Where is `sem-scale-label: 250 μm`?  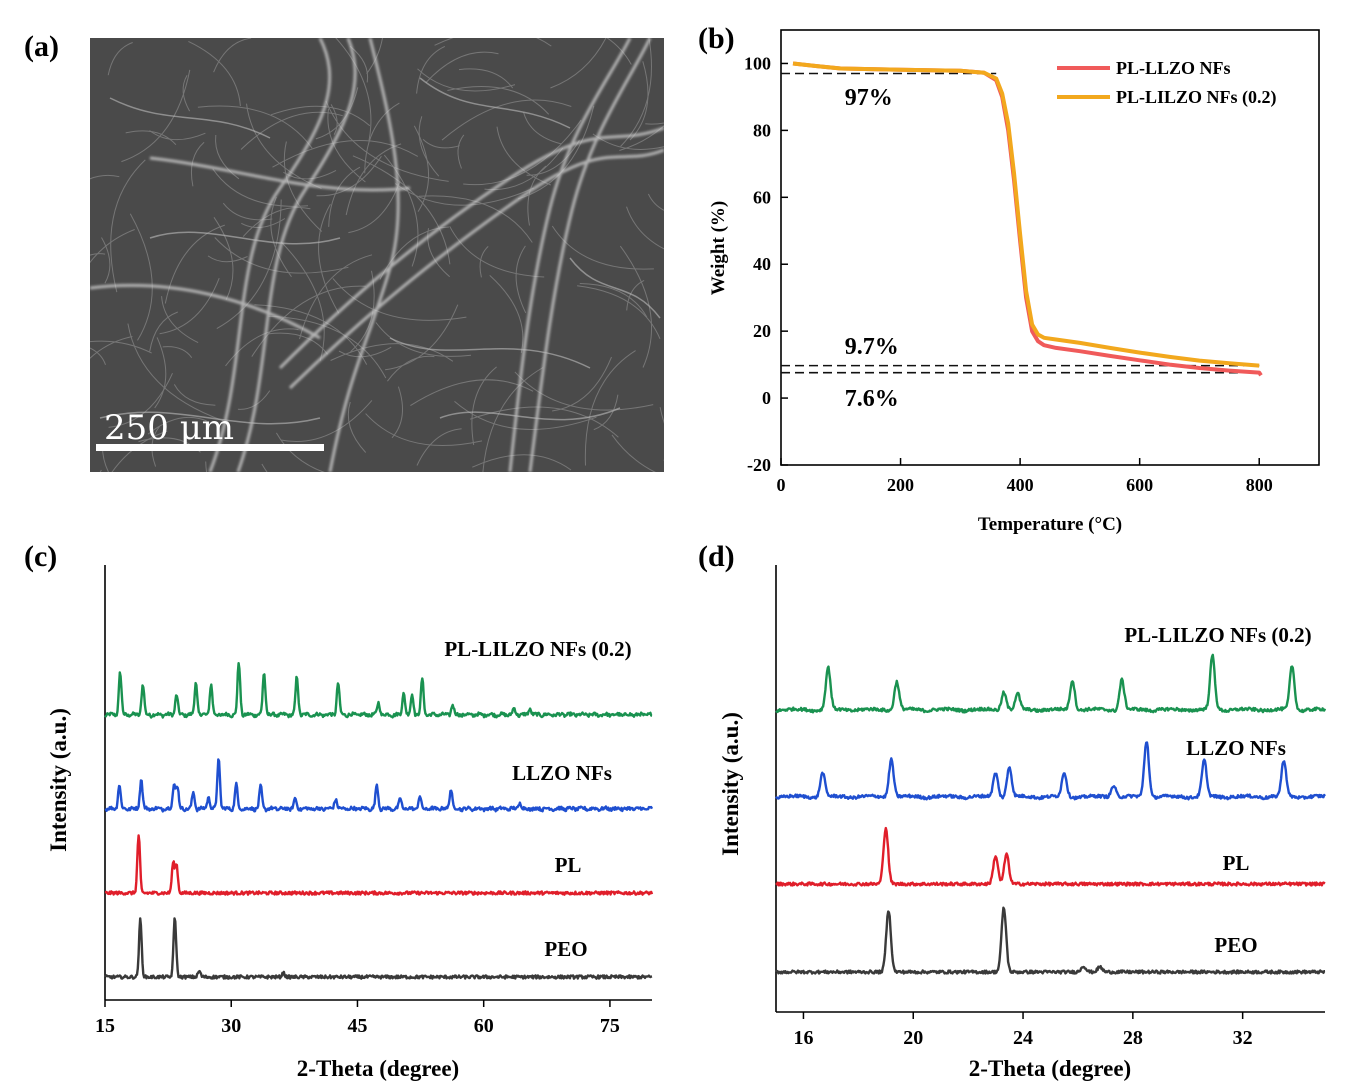
sem-scale-label: 250 μm is located at coordinates (169, 428).